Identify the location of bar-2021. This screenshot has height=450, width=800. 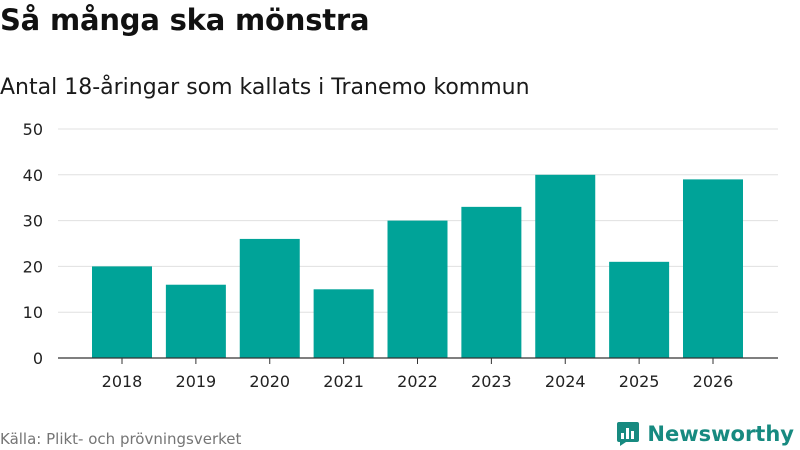
(343, 323).